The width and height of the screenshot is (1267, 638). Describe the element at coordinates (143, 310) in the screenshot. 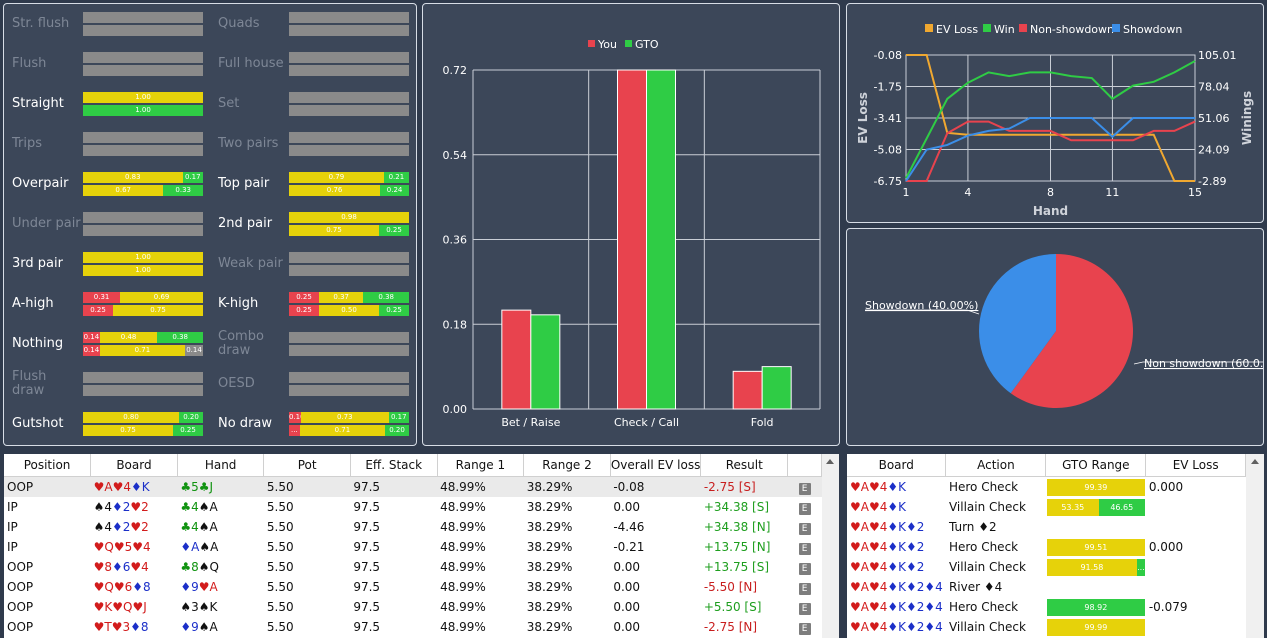

I see `gto-frequency-bar: 0.25 0.75` at that location.